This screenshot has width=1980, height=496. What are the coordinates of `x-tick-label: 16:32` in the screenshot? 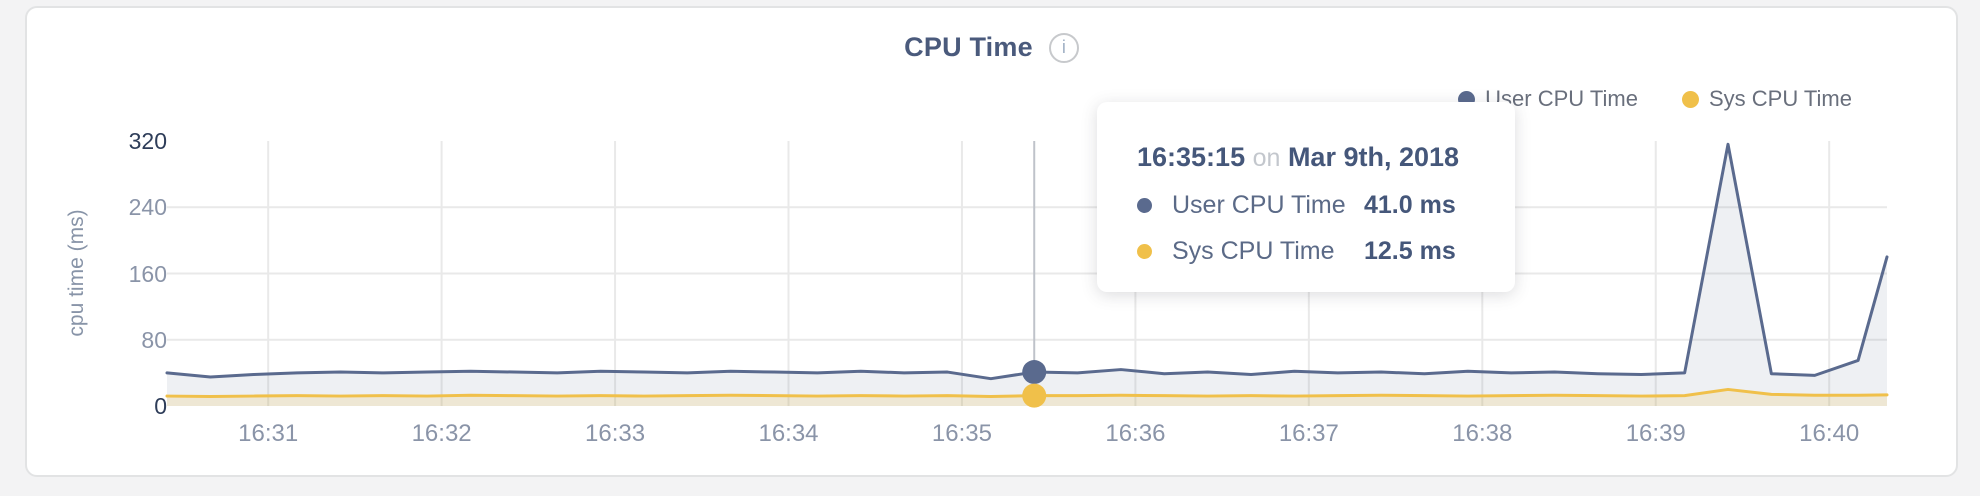 It's located at (441, 433).